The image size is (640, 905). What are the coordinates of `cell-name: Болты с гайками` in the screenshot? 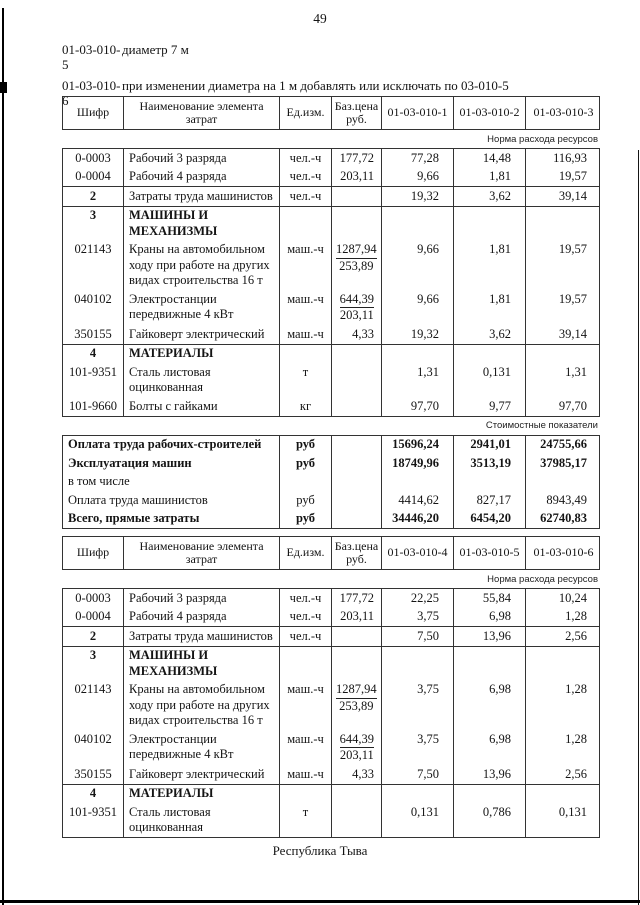 It's located at (201, 406).